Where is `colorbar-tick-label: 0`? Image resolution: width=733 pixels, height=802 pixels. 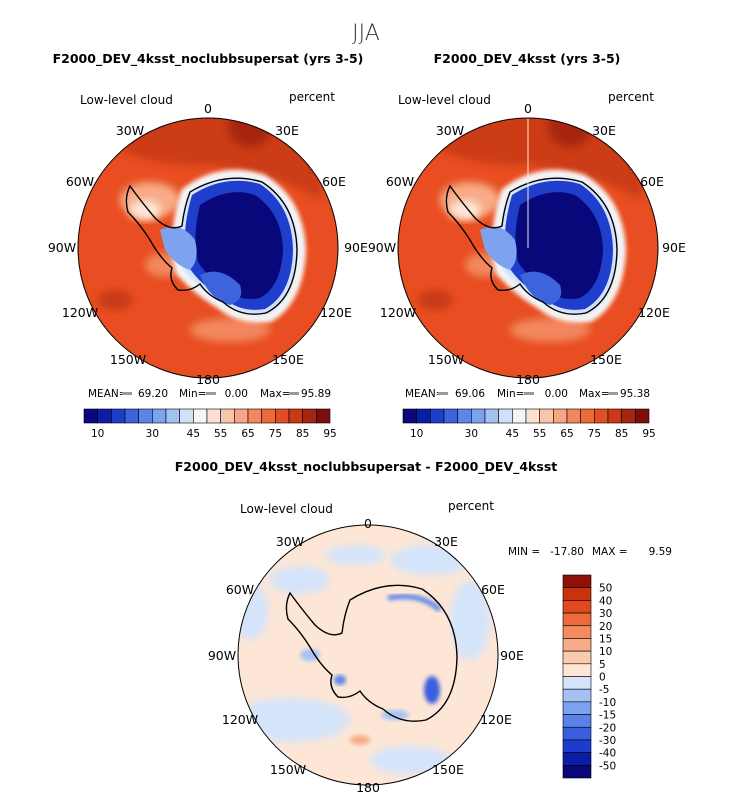
colorbar-tick-label: 0 is located at coordinates (602, 678).